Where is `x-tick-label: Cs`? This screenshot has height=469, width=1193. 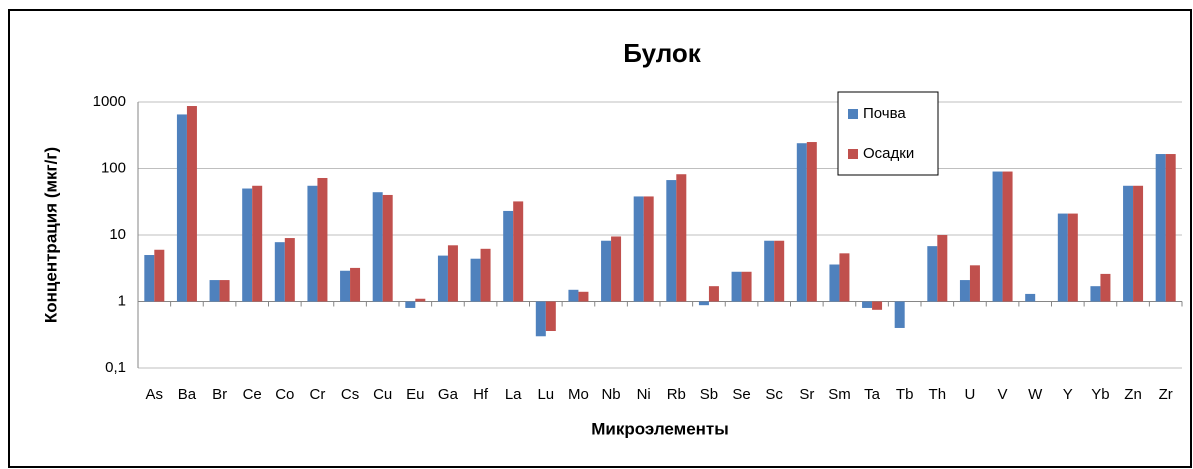 x-tick-label: Cs is located at coordinates (350, 394).